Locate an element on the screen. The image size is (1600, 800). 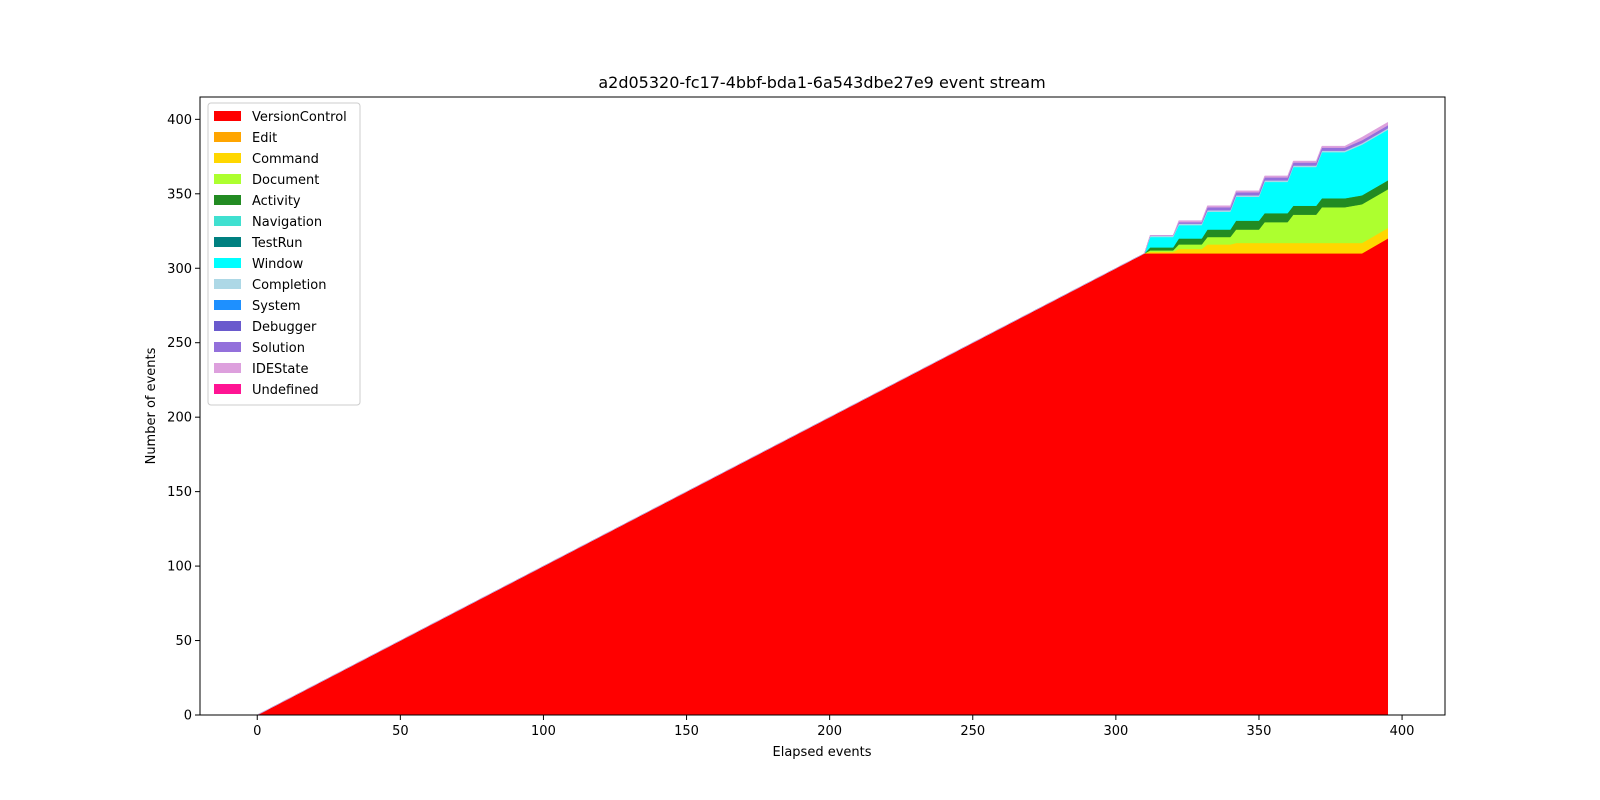
legend-label-document: Document is located at coordinates (285, 180).